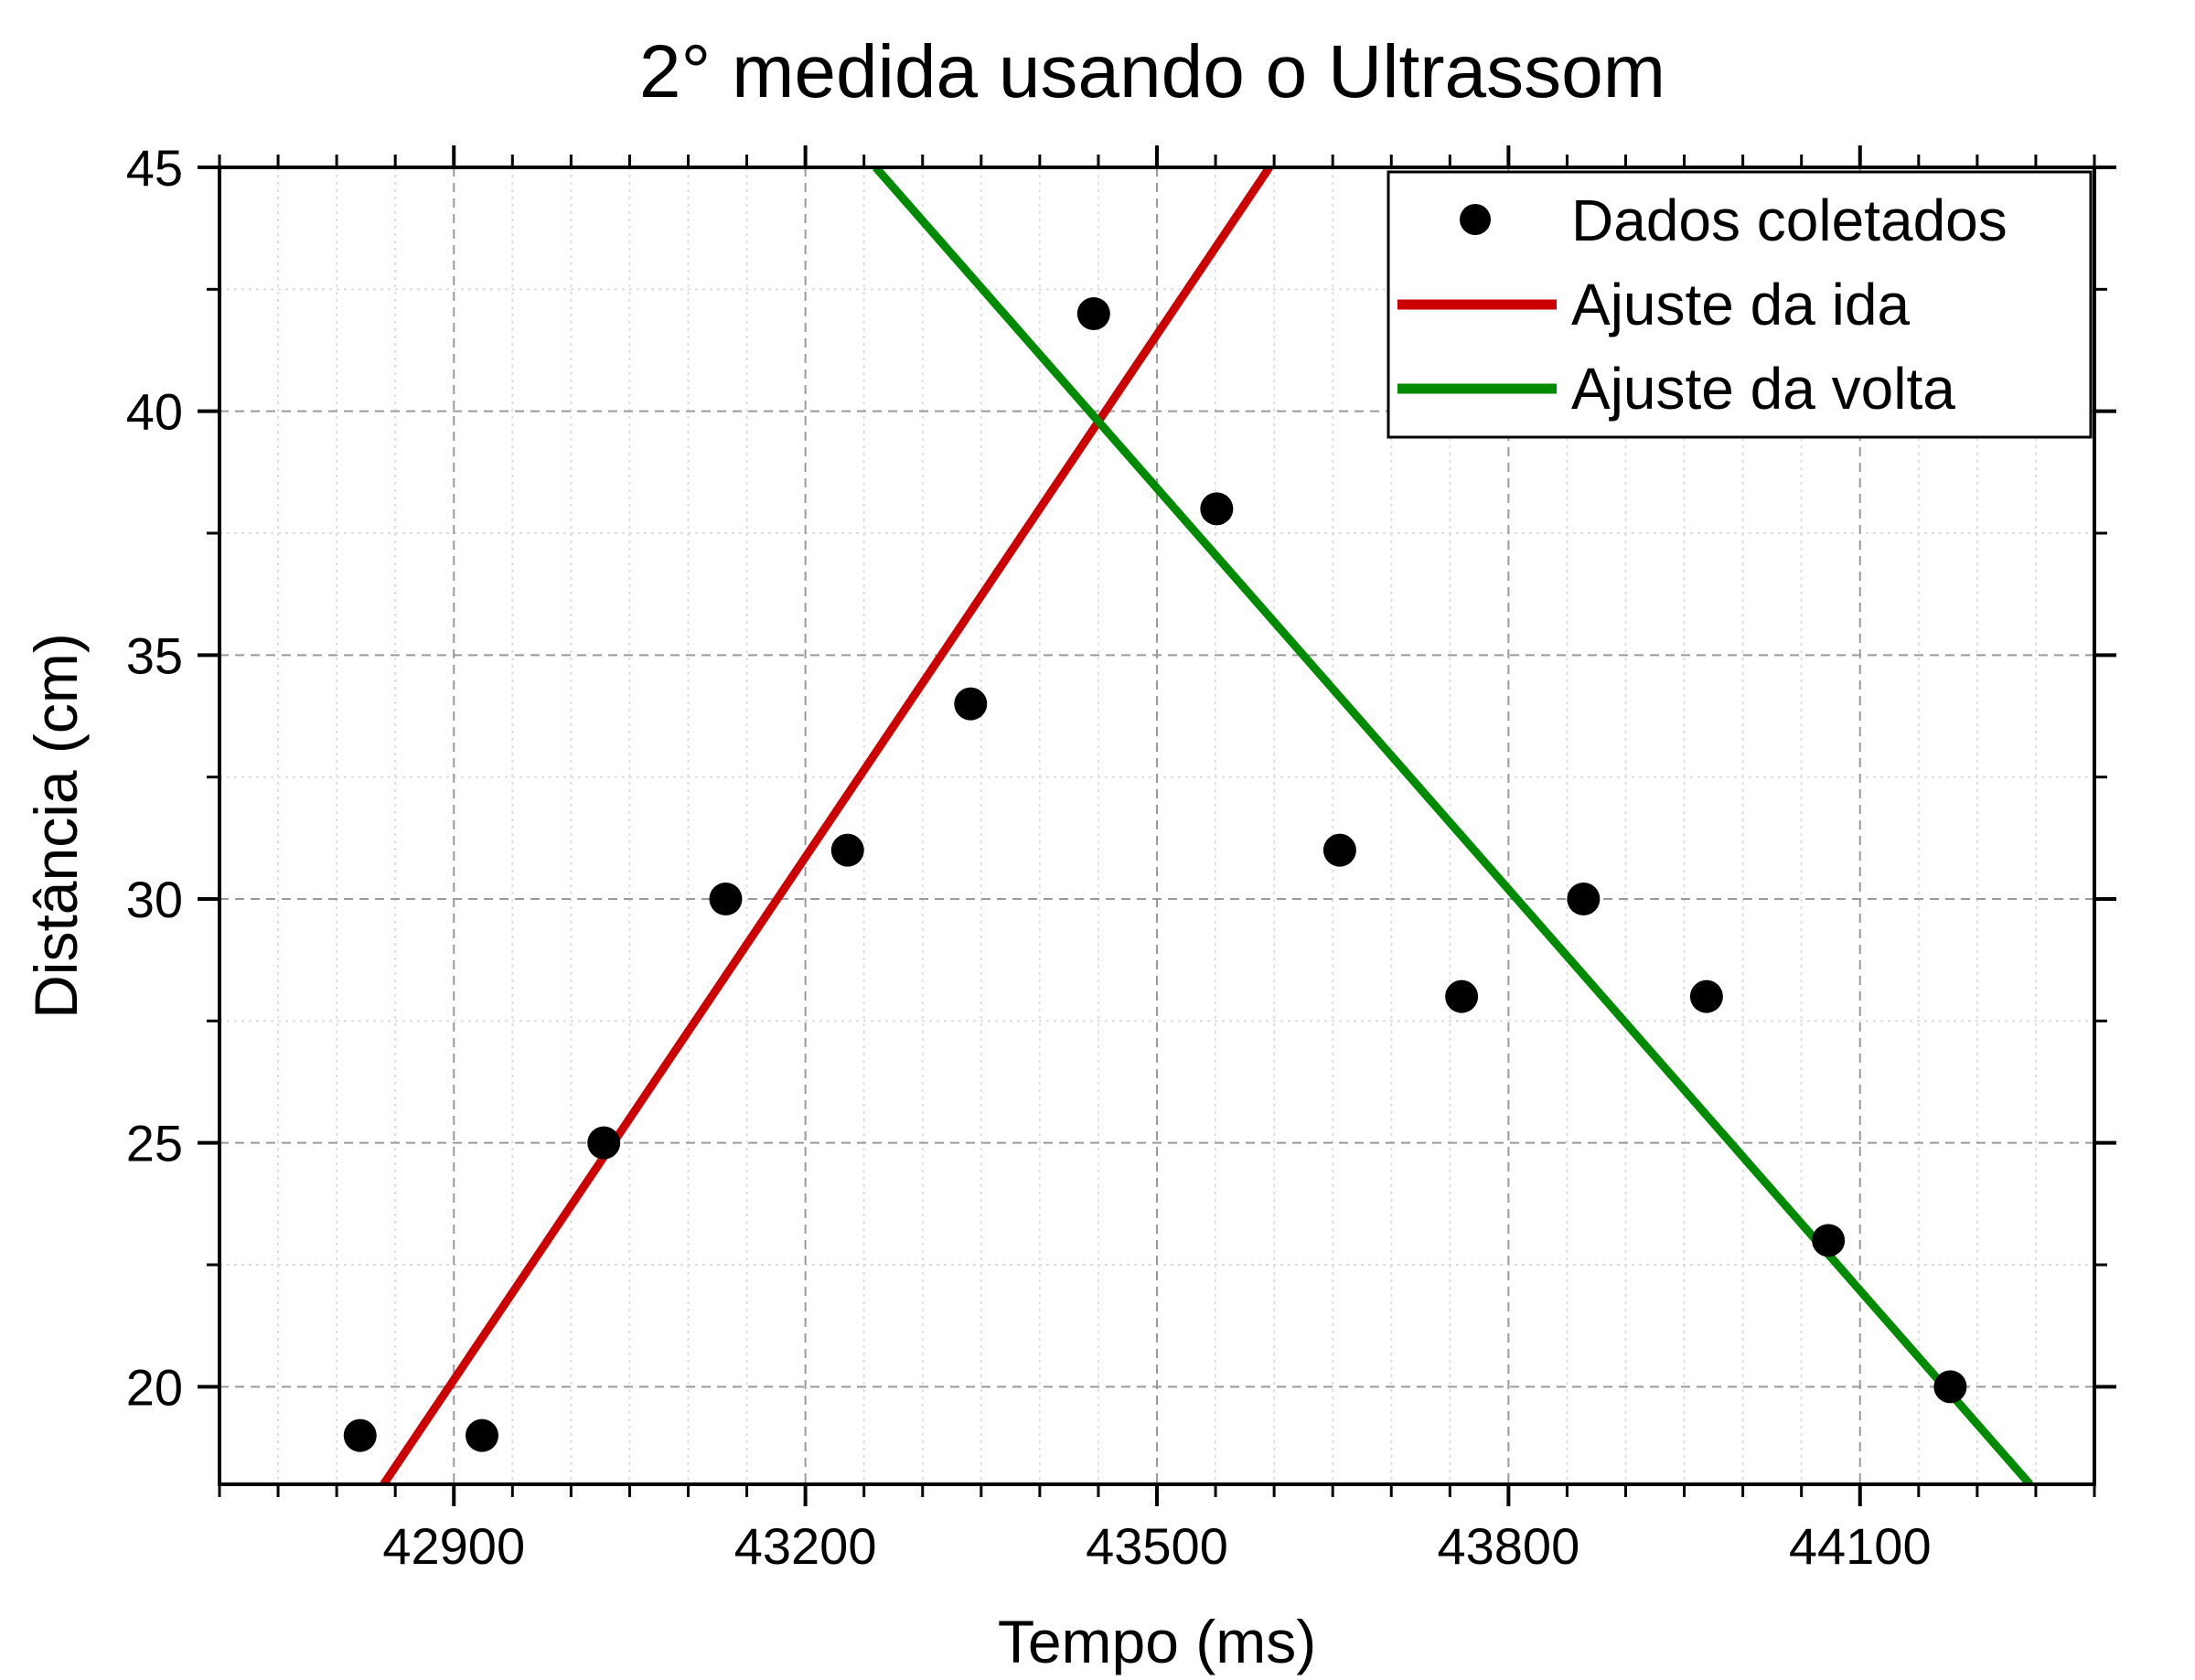  What do you see at coordinates (154, 168) in the screenshot?
I see `y-tick-label: 45` at bounding box center [154, 168].